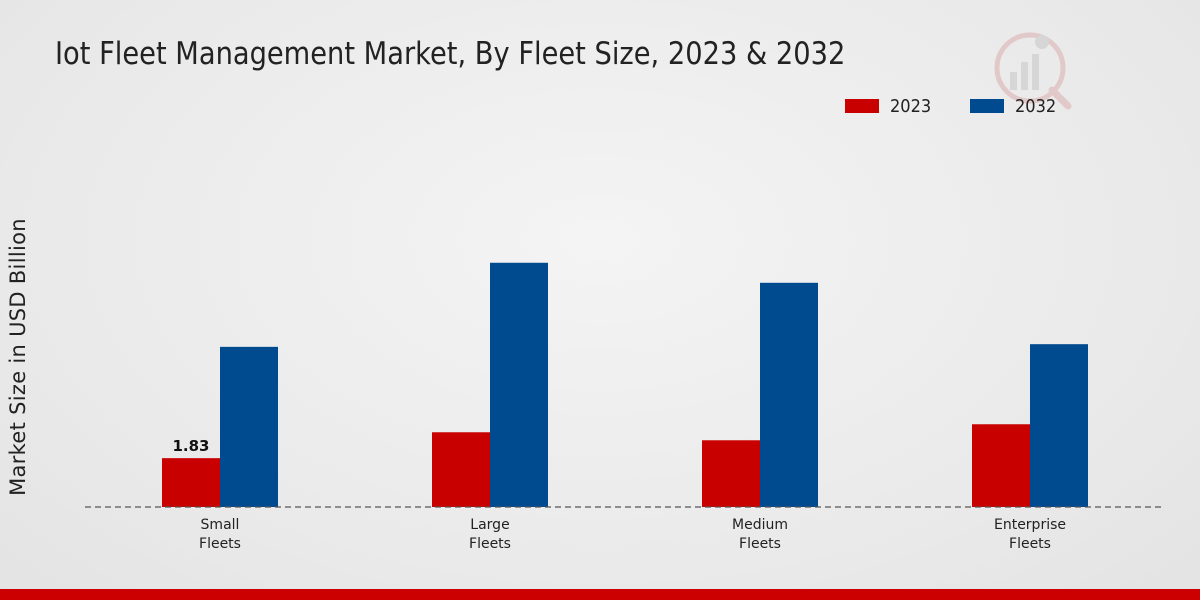  I want to click on chart-legend: 2023 2032, so click(970, 106).